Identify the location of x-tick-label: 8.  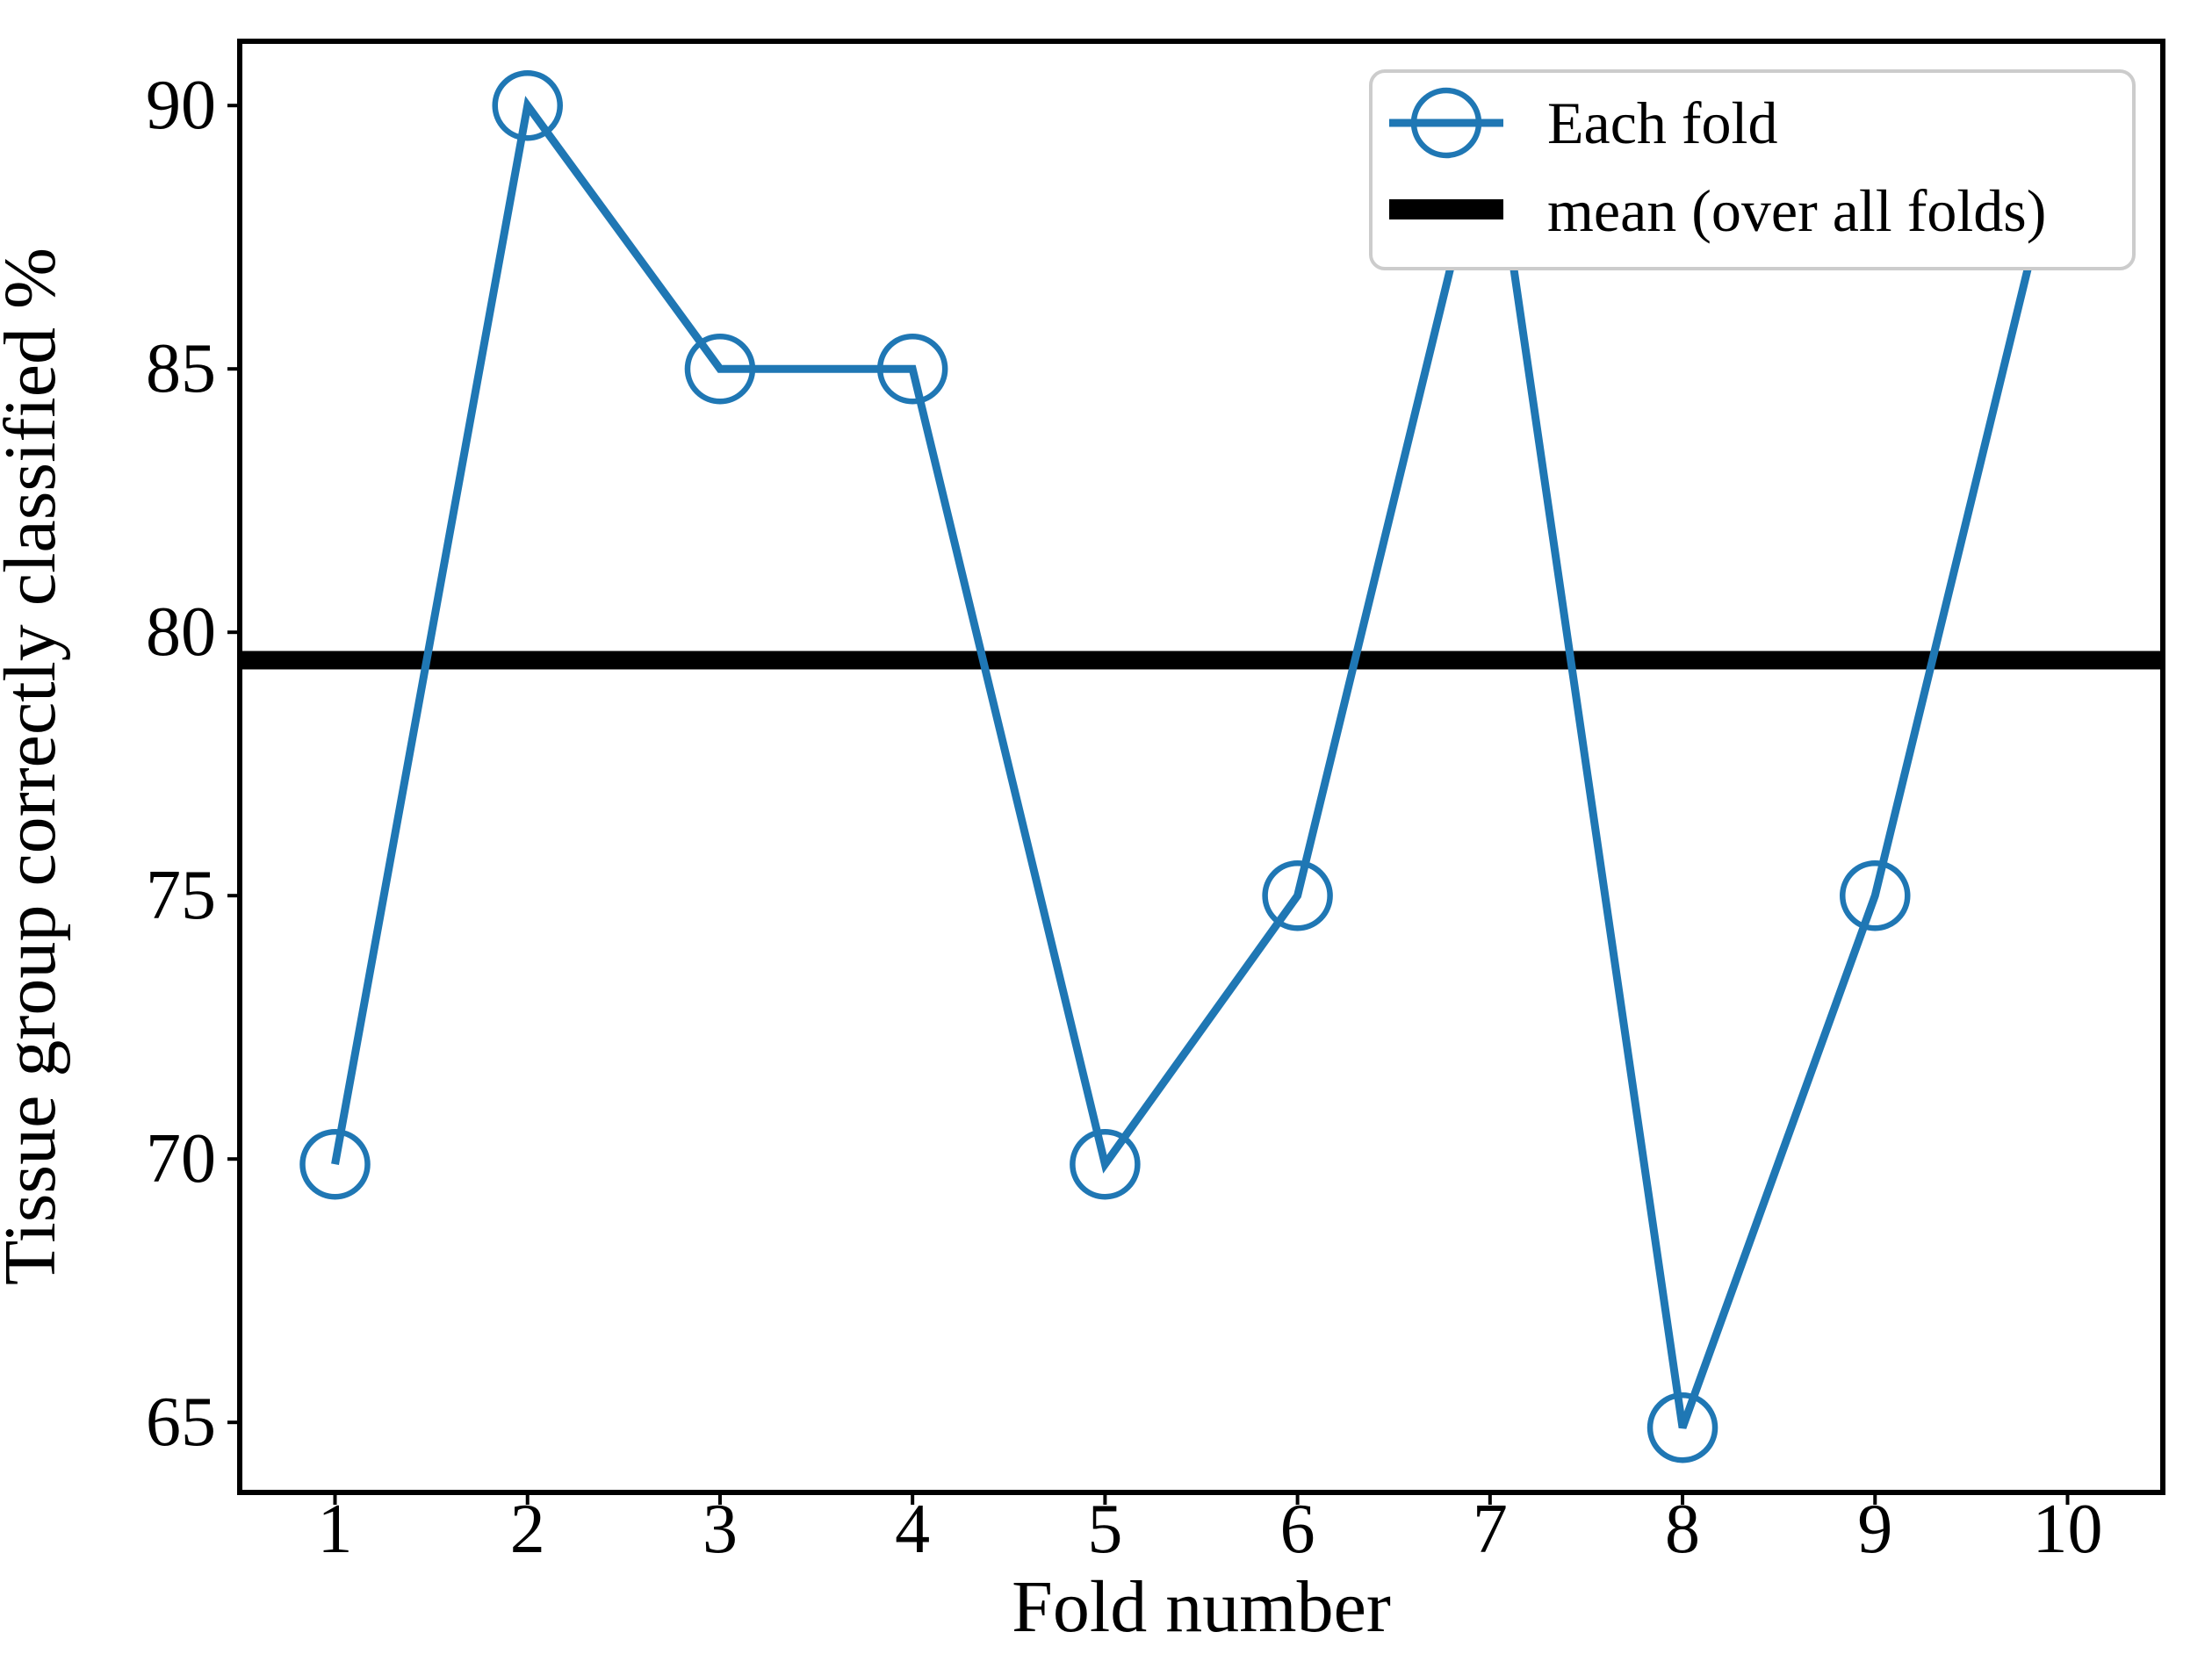
(1682, 1529).